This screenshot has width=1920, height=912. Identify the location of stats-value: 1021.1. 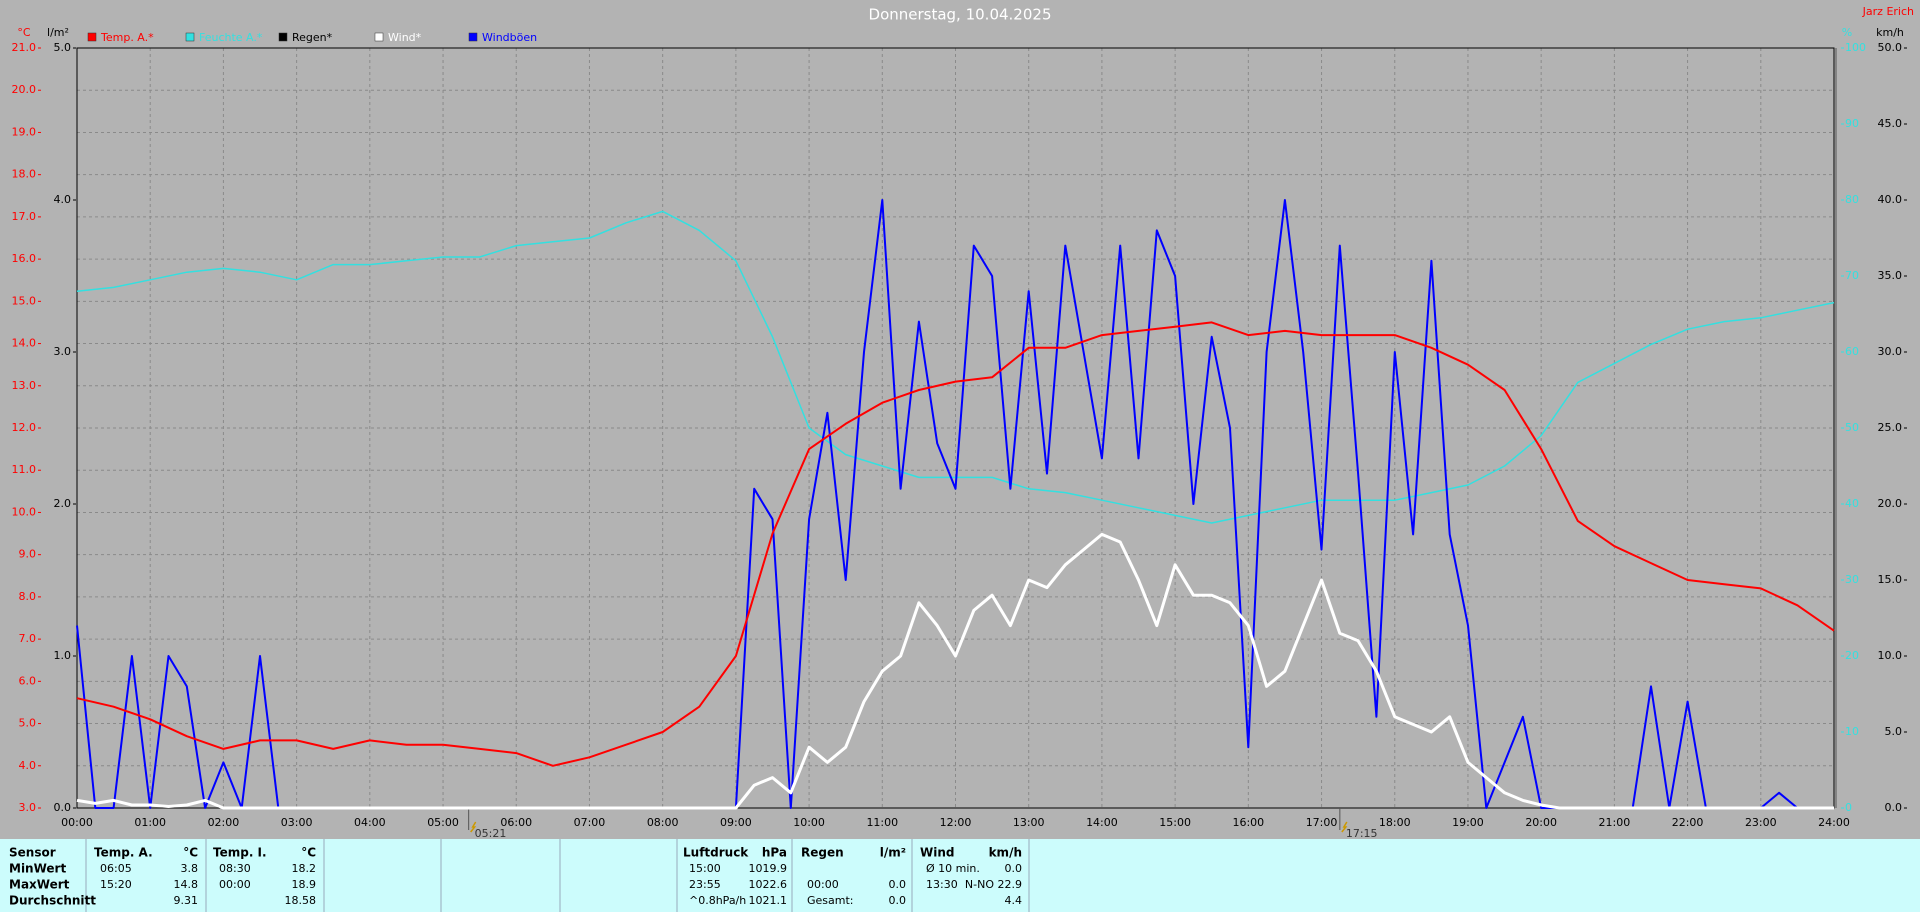
(768, 900).